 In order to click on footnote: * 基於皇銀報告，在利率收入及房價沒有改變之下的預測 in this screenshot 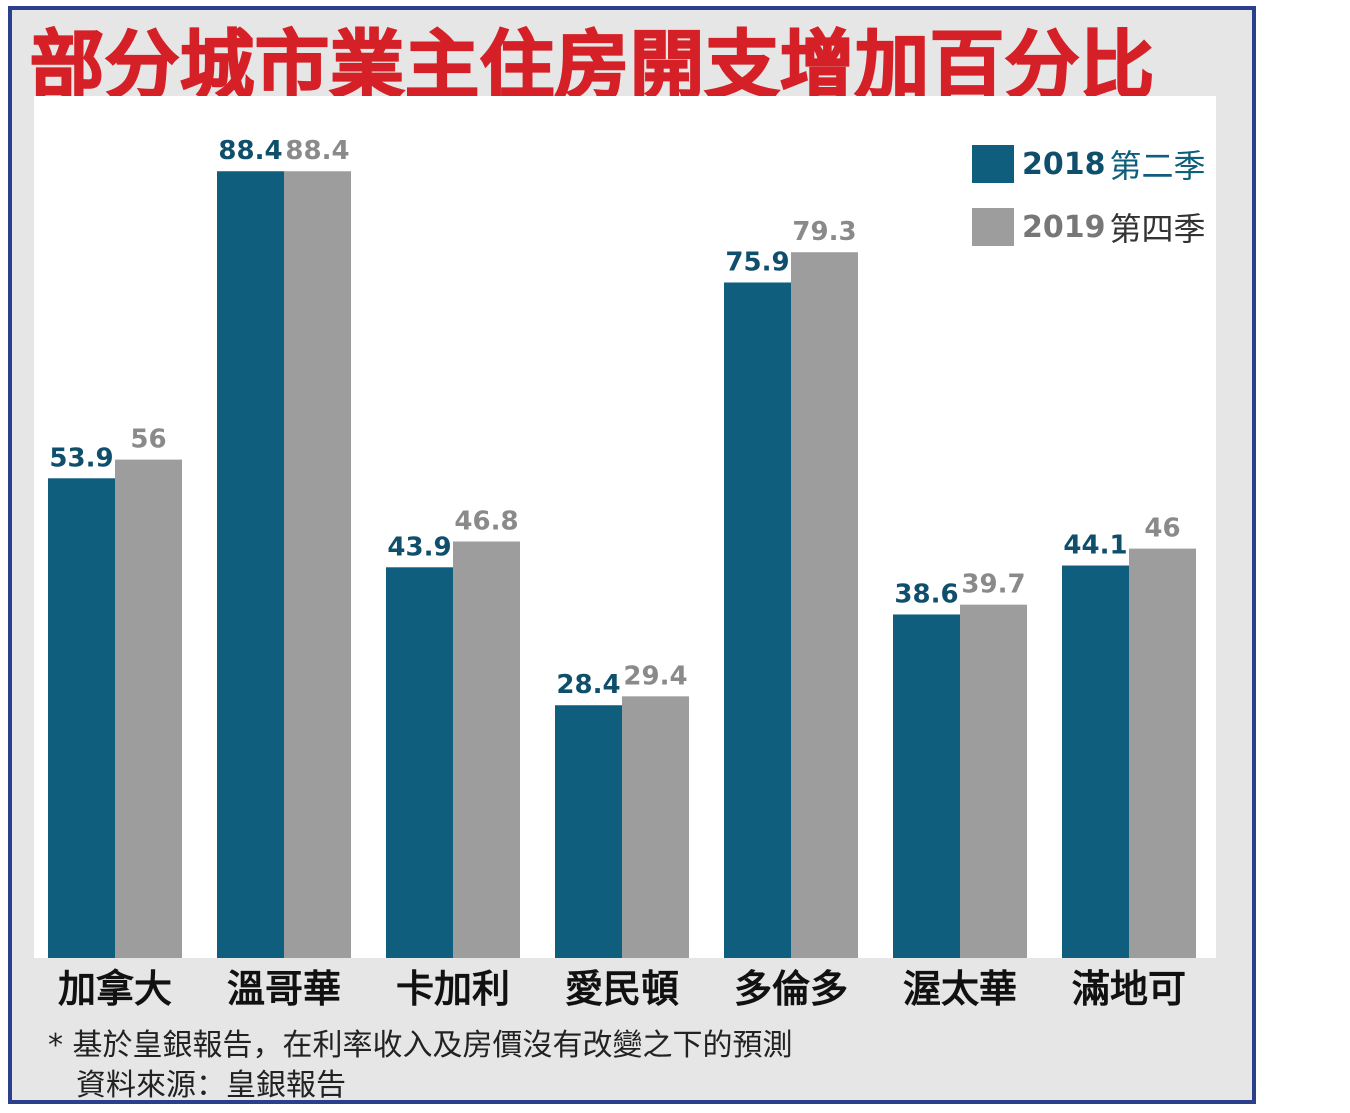, I will do `click(420, 1045)`.